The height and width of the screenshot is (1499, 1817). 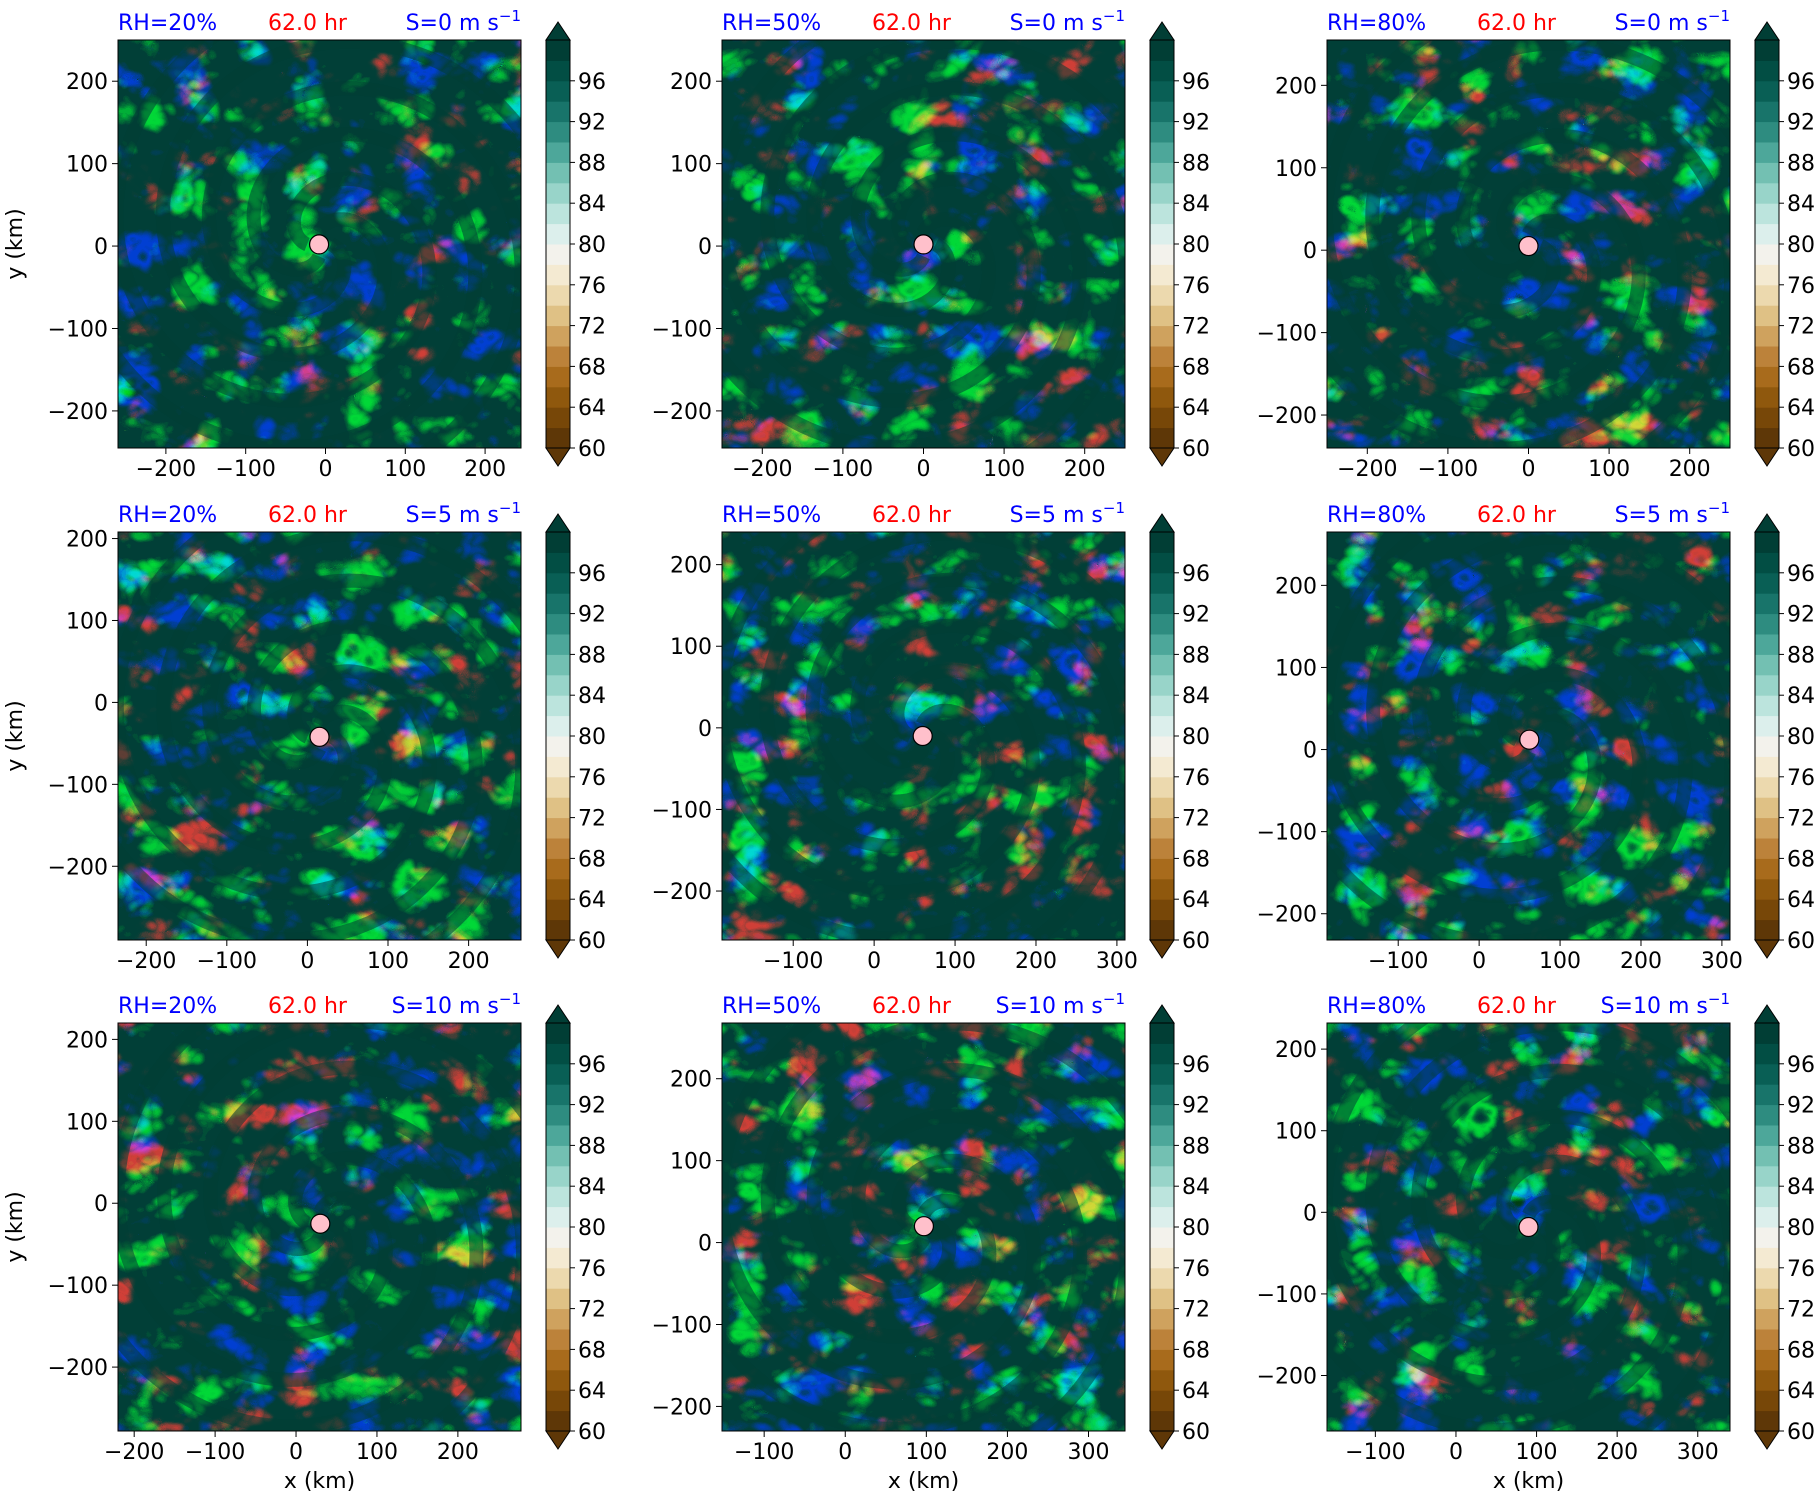 I want to click on x-tick-label: 100, so click(x=377, y=1452).